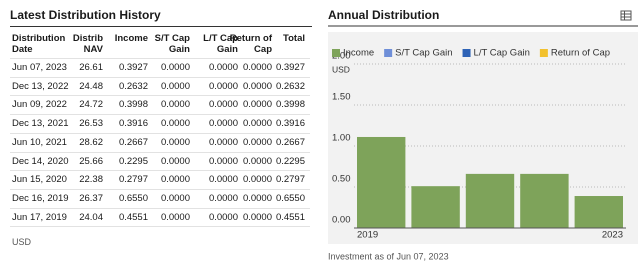 This screenshot has width=640, height=268. I want to click on x-tick-label: 2019, so click(367, 235).